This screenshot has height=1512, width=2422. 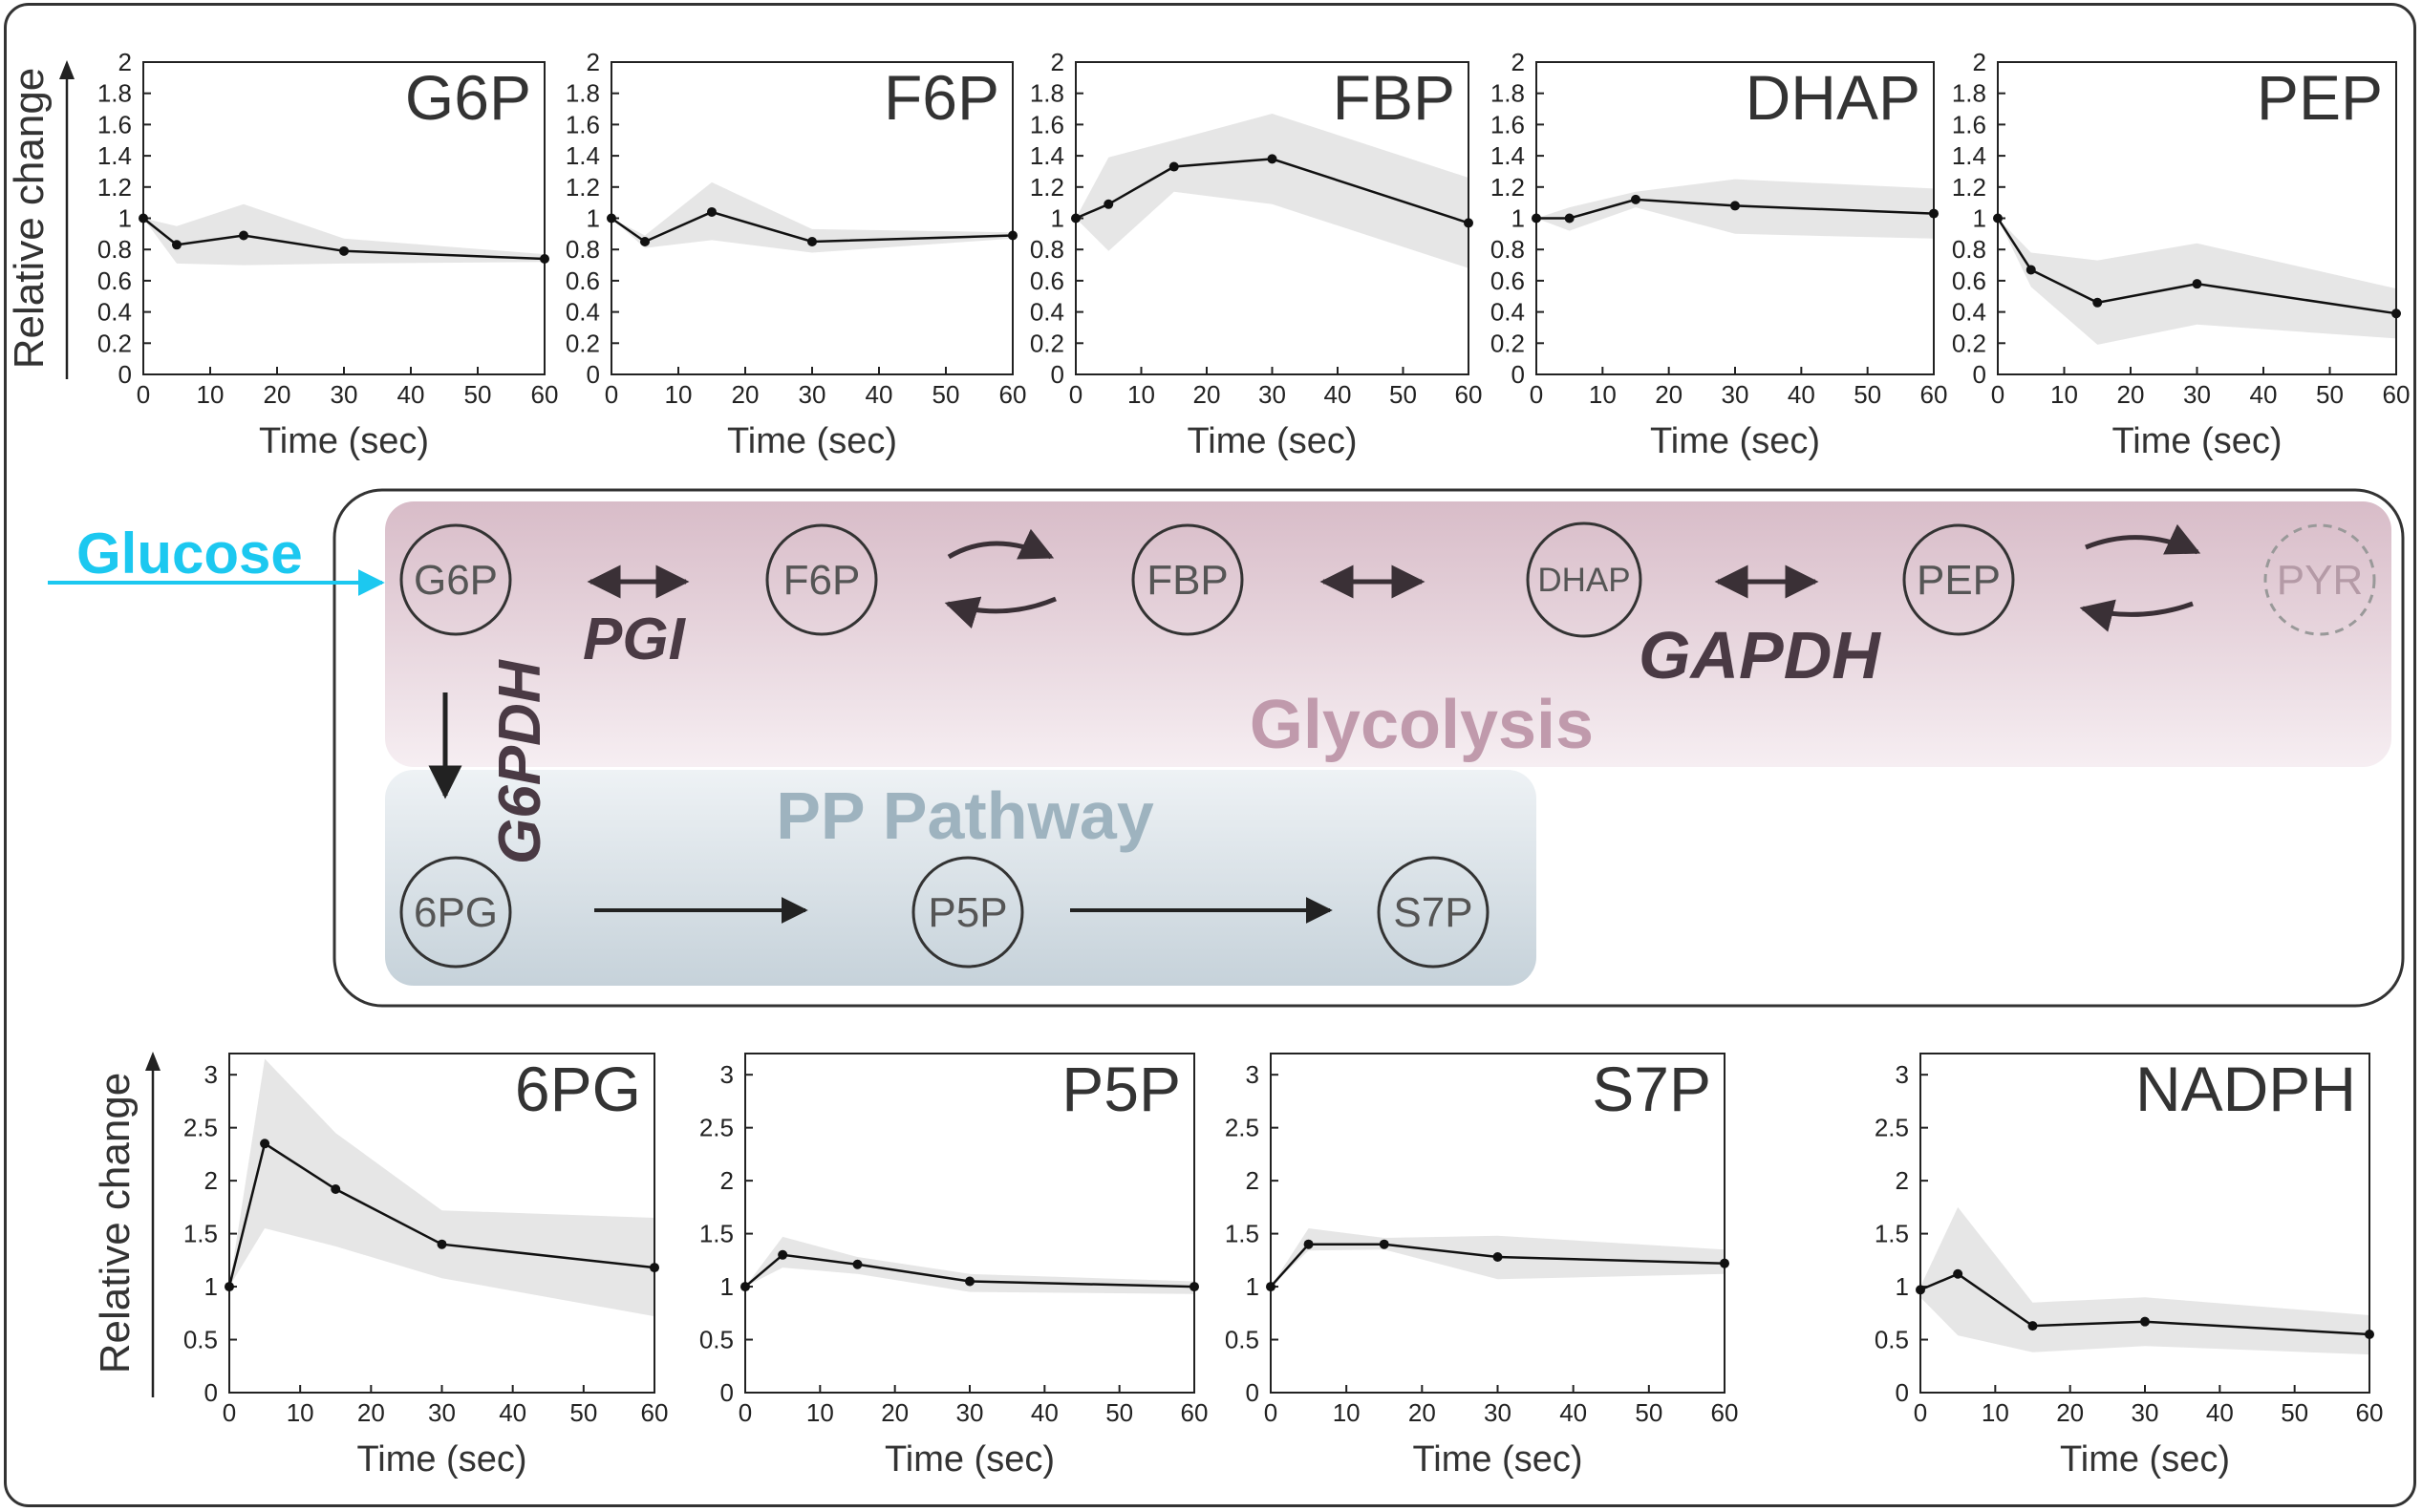 I want to click on chart-pep-ytick-label: 0, so click(x=1979, y=374).